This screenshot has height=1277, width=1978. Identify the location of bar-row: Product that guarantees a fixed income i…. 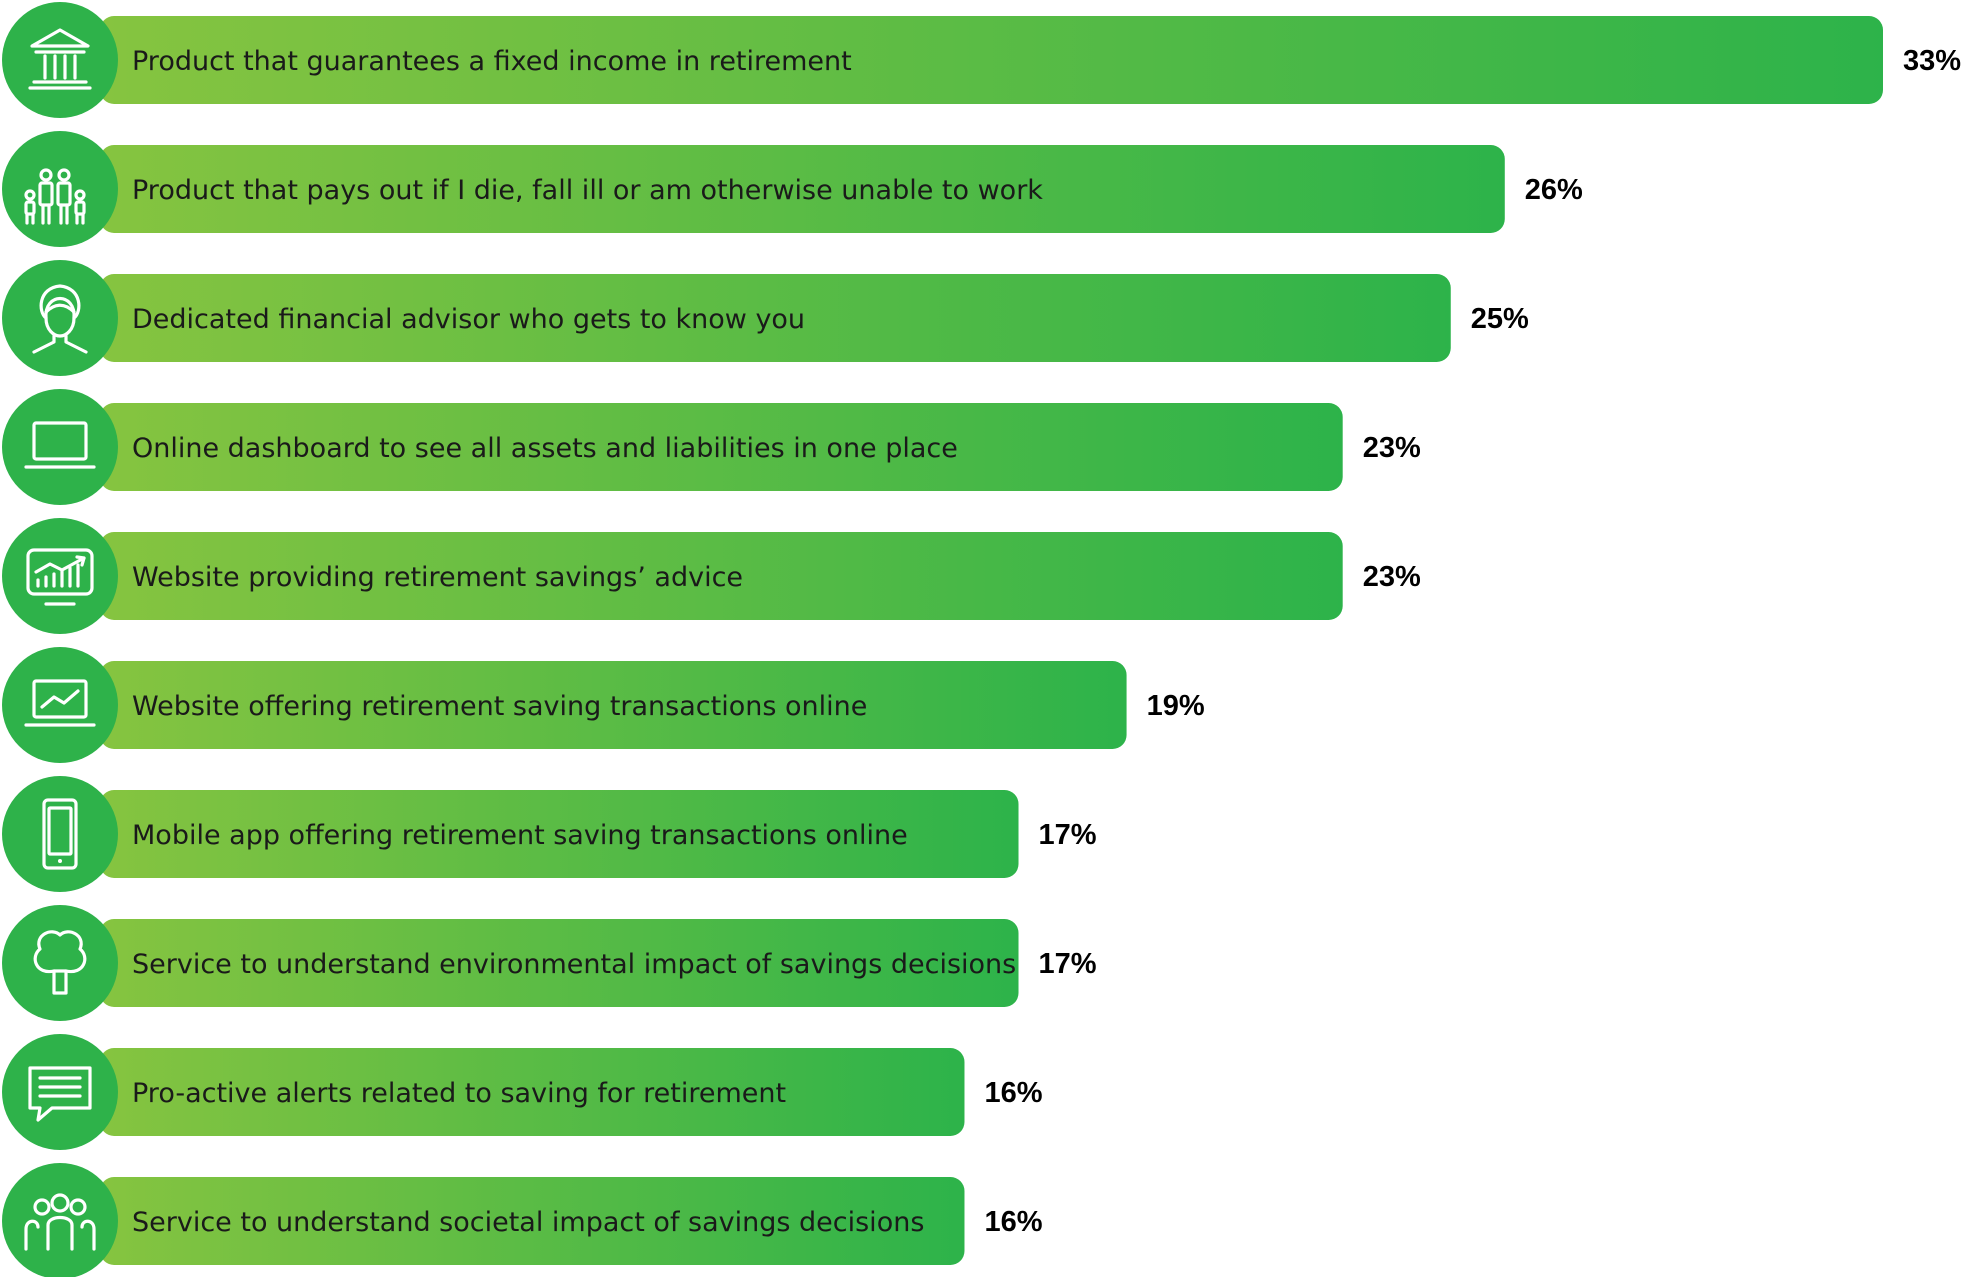
(981, 60).